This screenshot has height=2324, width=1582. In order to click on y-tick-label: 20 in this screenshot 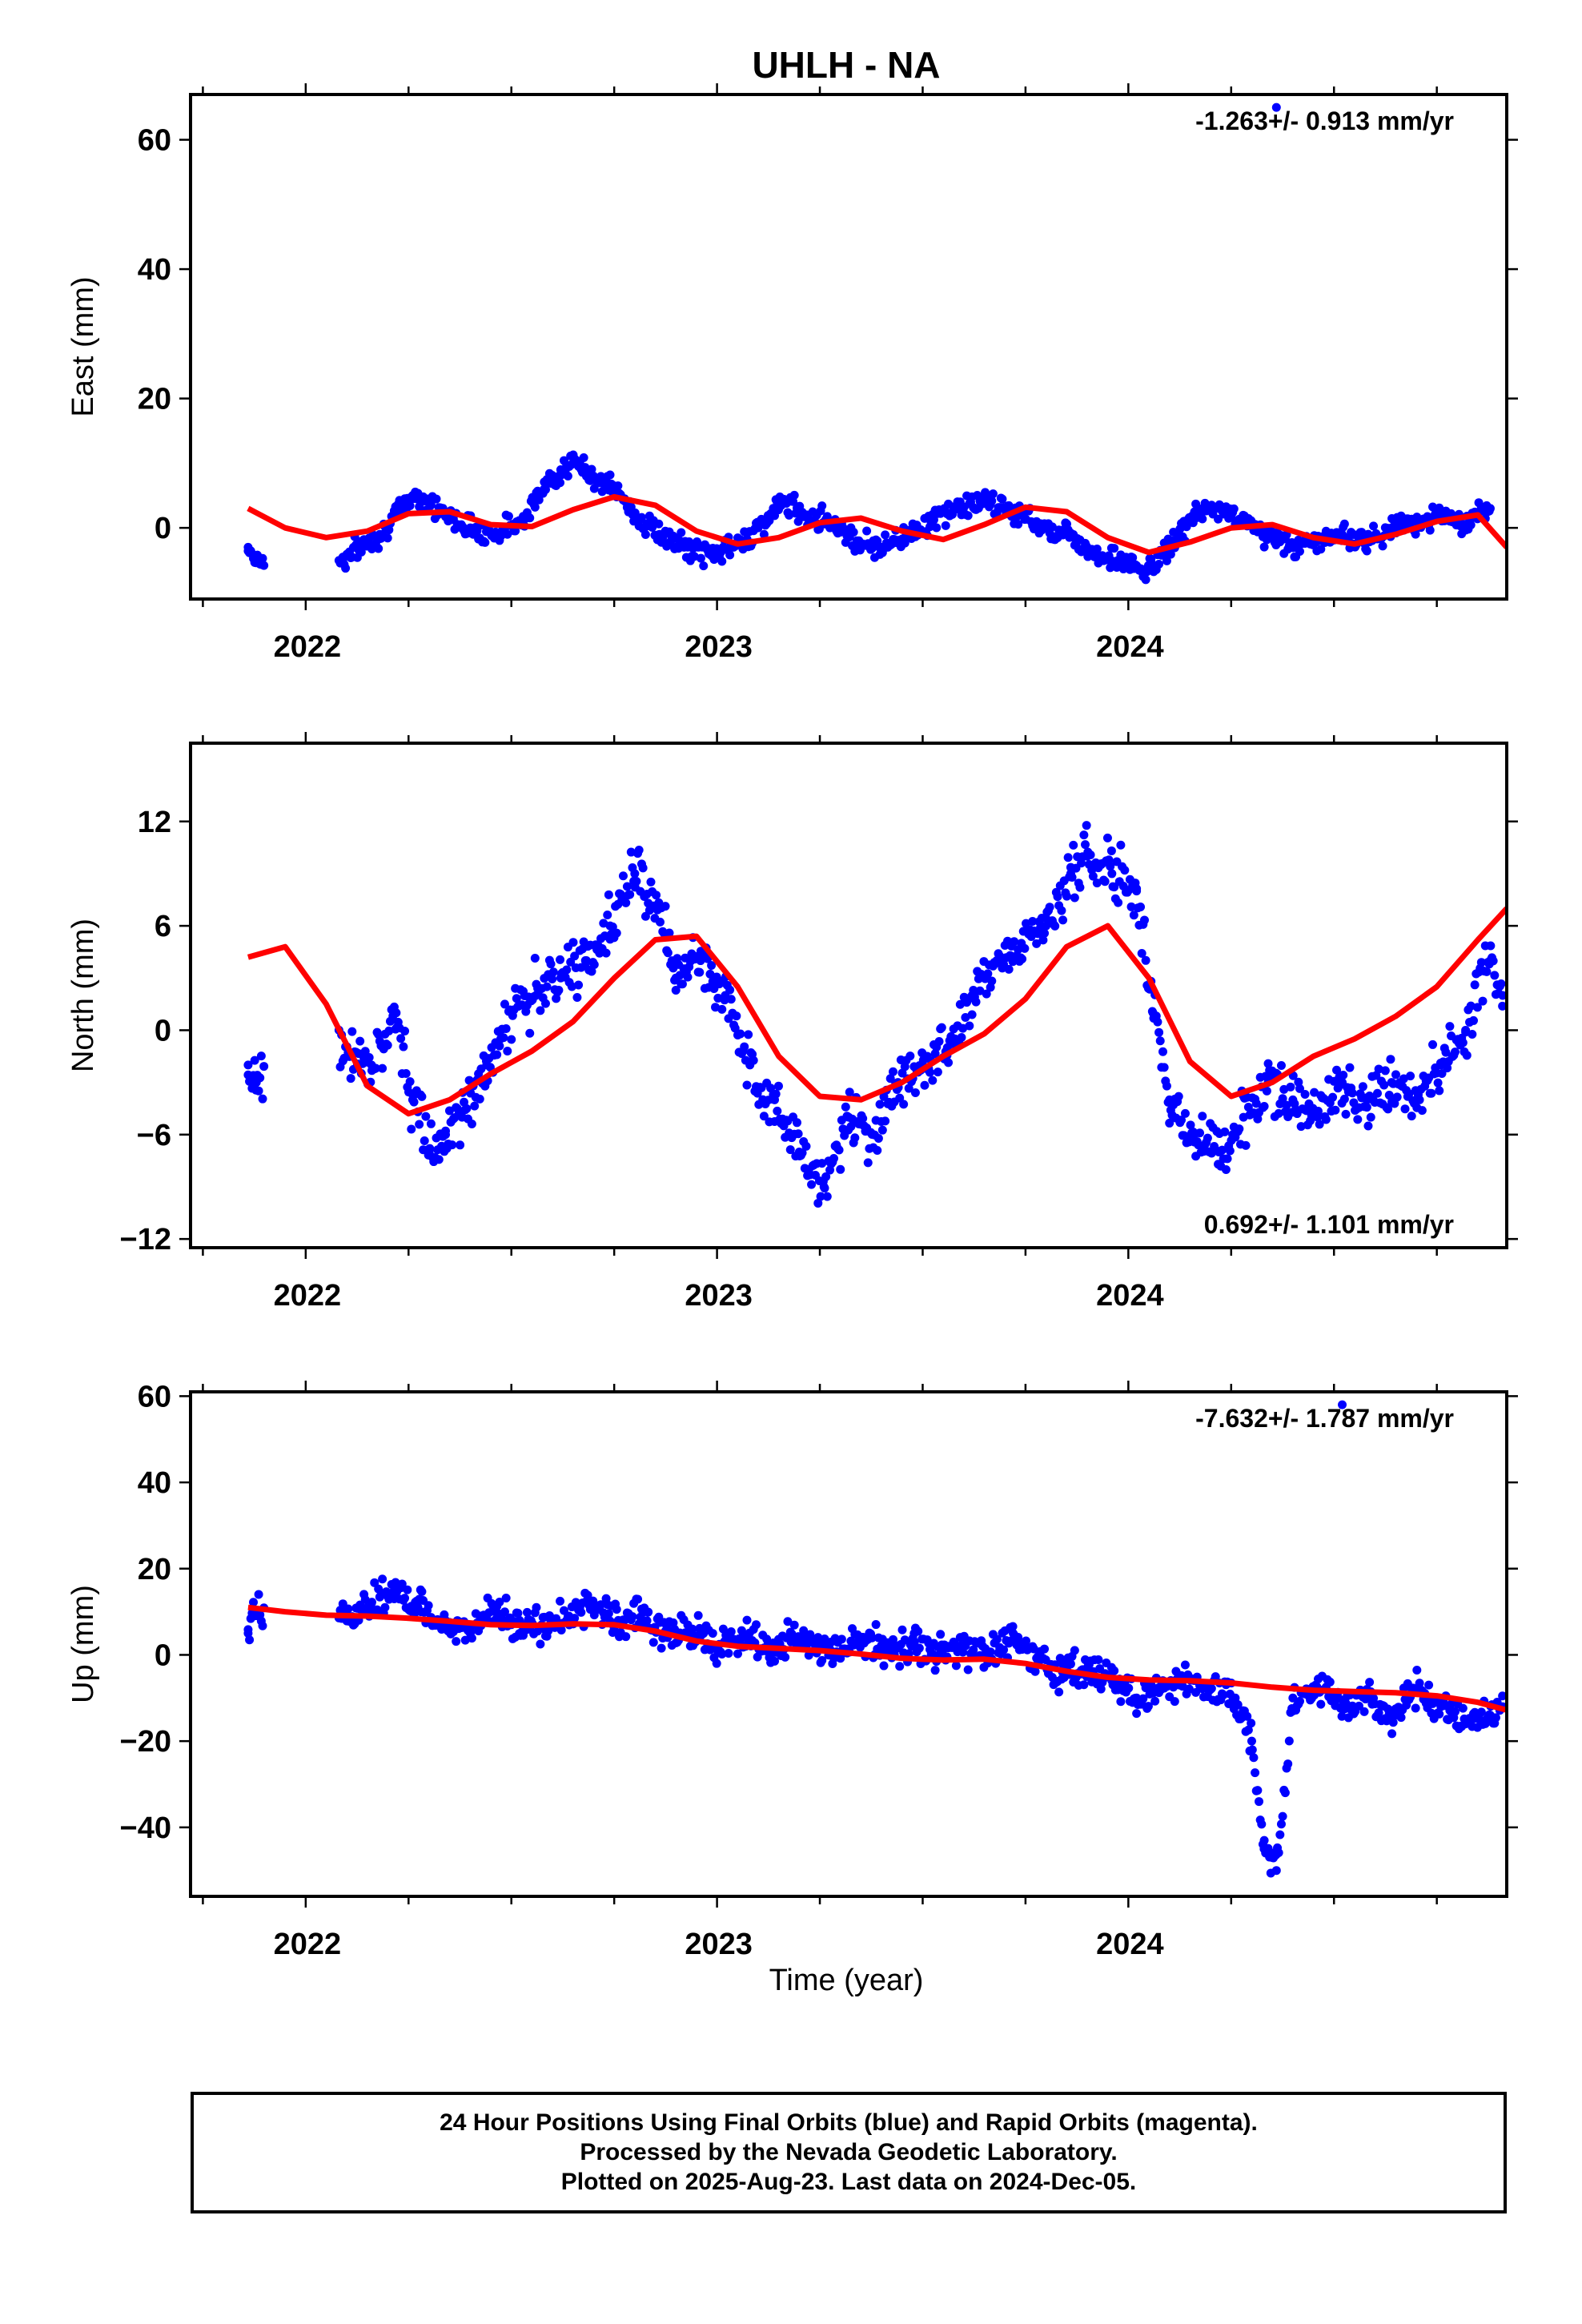, I will do `click(154, 1569)`.